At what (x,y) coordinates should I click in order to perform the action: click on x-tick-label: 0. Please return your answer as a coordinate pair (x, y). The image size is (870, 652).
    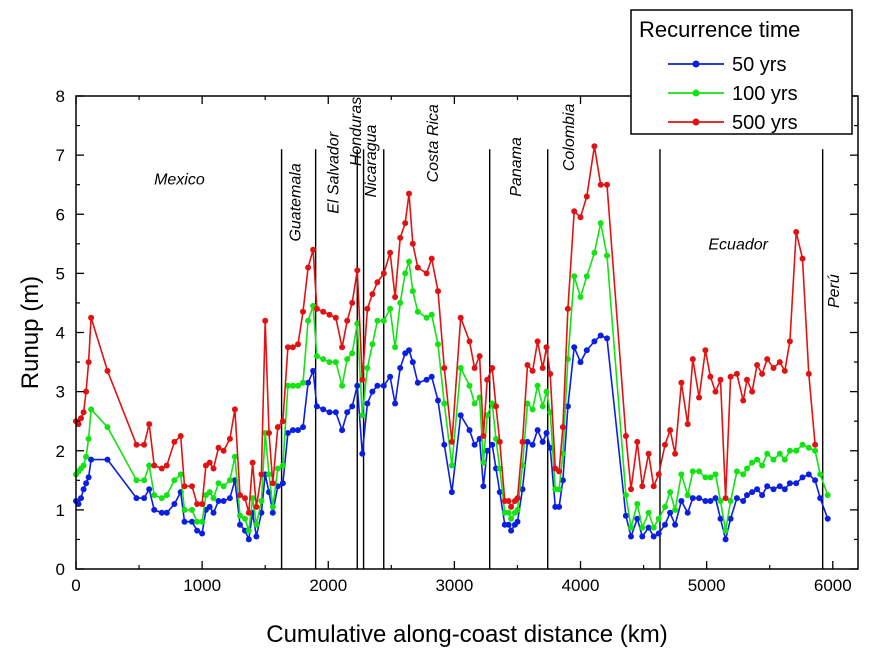
    Looking at the image, I should click on (75, 585).